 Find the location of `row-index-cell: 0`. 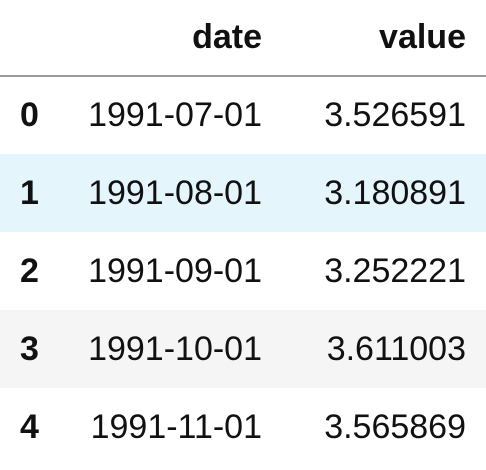

row-index-cell: 0 is located at coordinates (29, 115).